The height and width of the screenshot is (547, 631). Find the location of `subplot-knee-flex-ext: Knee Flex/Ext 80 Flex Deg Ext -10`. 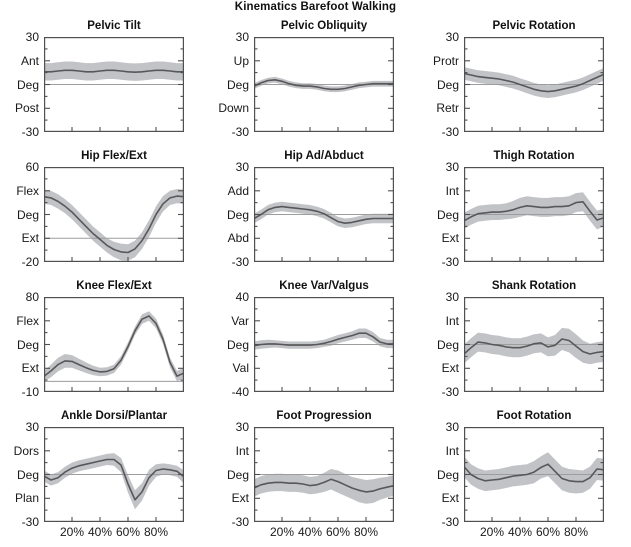

subplot-knee-flex-ext: Knee Flex/Ext 80 Flex Deg Ext -10 is located at coordinates (105, 343).